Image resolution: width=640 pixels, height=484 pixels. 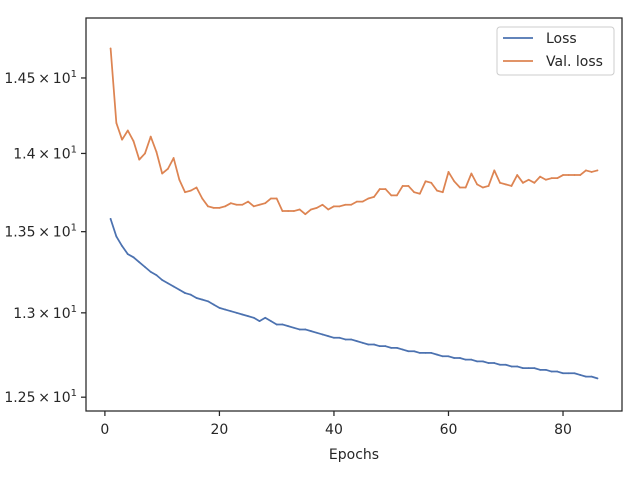 I want to click on y-tick-label: 1.4 × 10¹, so click(x=45, y=153).